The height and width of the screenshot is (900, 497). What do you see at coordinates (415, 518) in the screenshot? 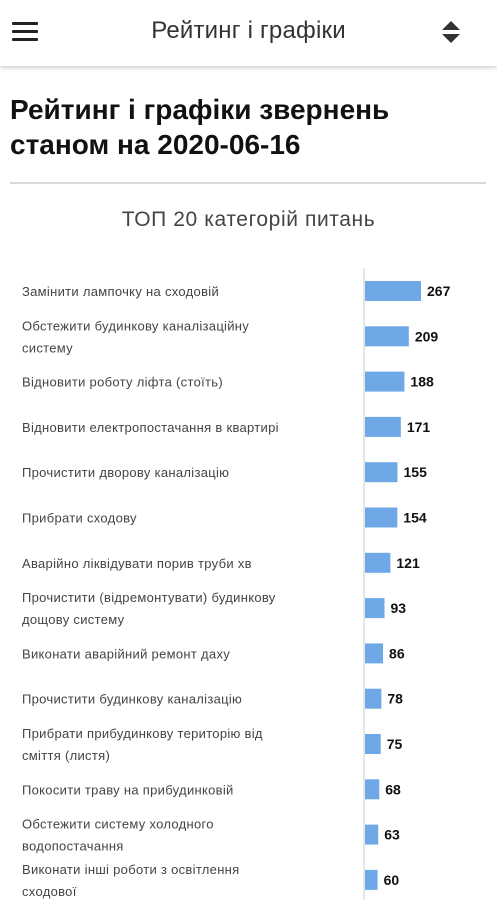
I see `chart-value-label: 154` at bounding box center [415, 518].